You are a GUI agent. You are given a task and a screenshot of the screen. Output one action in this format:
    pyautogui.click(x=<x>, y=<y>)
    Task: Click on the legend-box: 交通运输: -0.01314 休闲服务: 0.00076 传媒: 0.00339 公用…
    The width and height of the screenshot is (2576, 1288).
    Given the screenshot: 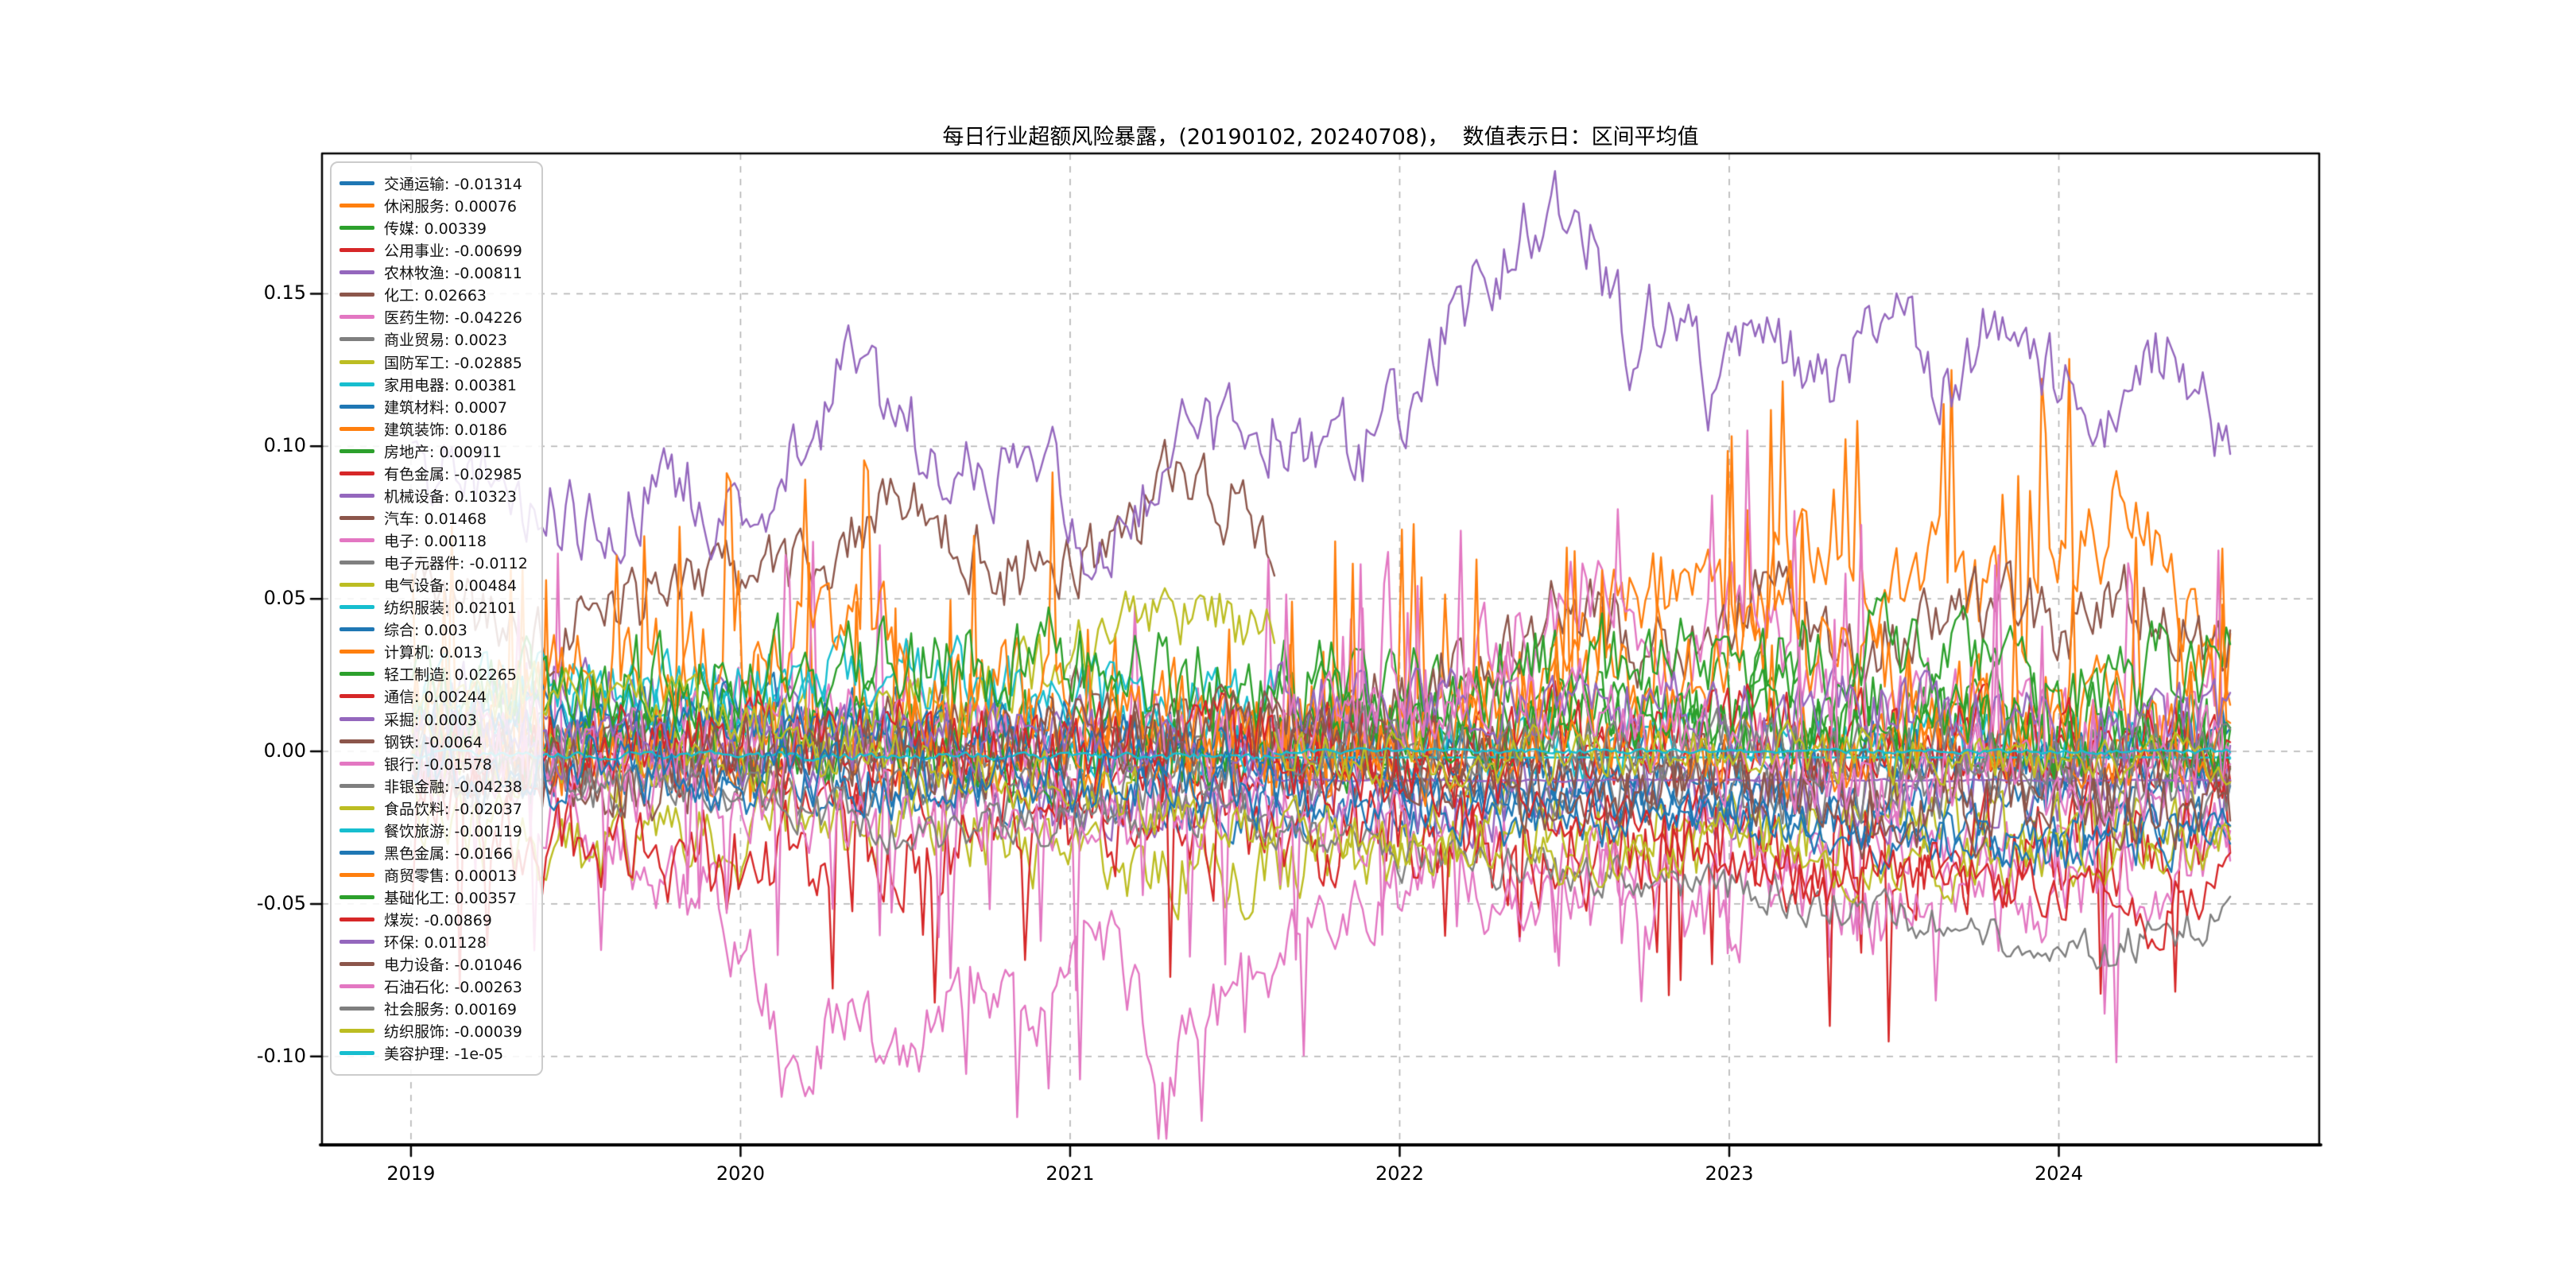 What is the action you would take?
    pyautogui.click(x=437, y=619)
    